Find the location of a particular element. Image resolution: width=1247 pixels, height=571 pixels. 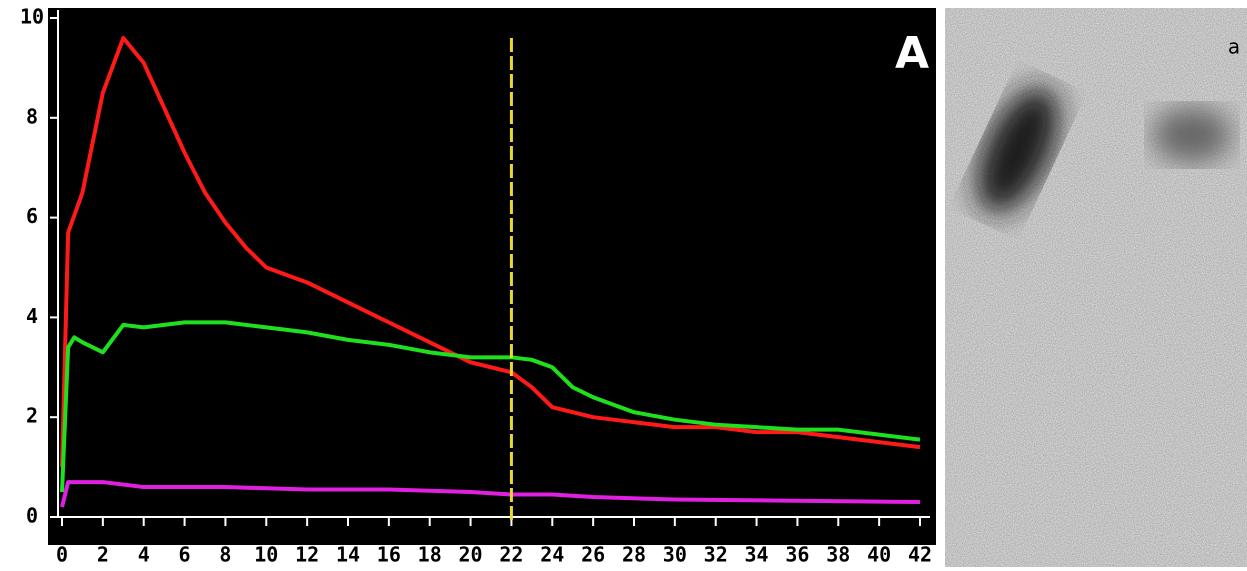

x-tick-label: 16 is located at coordinates (389, 555).